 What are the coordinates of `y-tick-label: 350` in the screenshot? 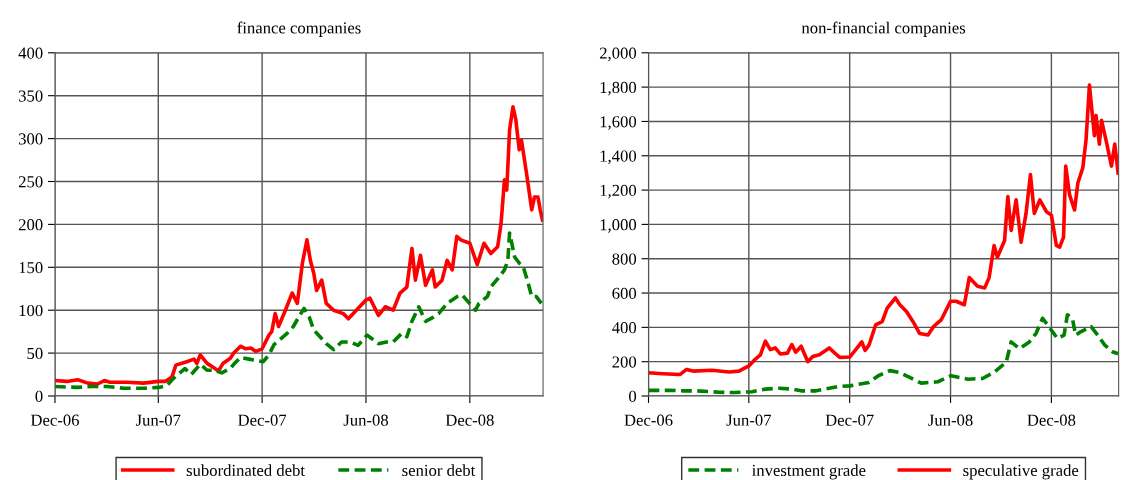 It's located at (30, 96).